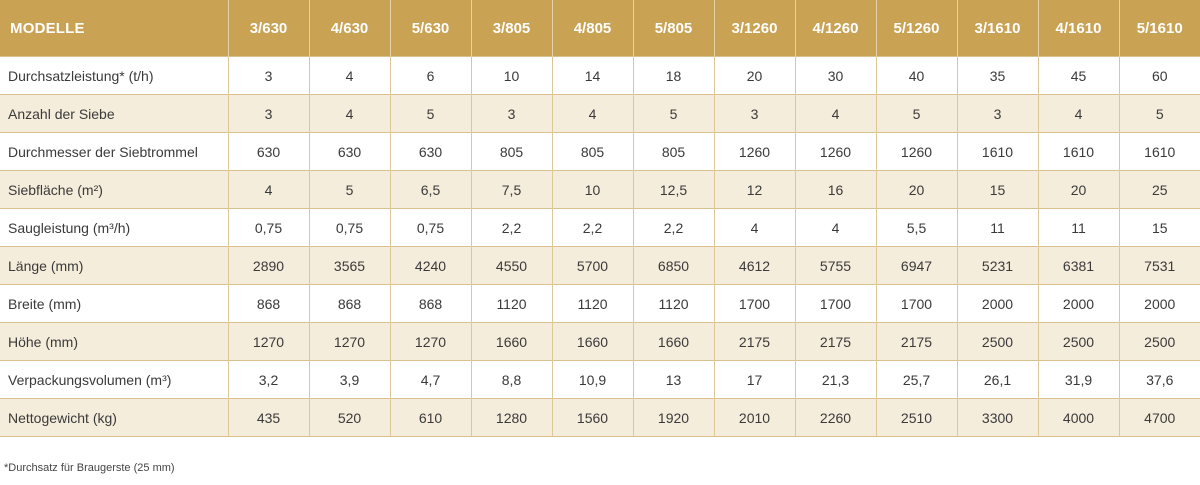 The width and height of the screenshot is (1200, 485). What do you see at coordinates (835, 189) in the screenshot?
I see `table-cell: 16` at bounding box center [835, 189].